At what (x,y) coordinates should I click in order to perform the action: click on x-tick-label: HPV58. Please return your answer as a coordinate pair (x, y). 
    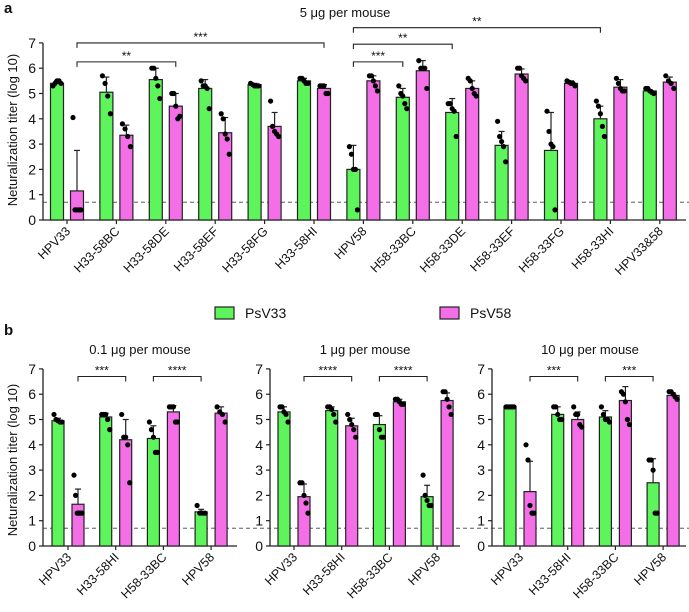
    Looking at the image, I should click on (650, 569).